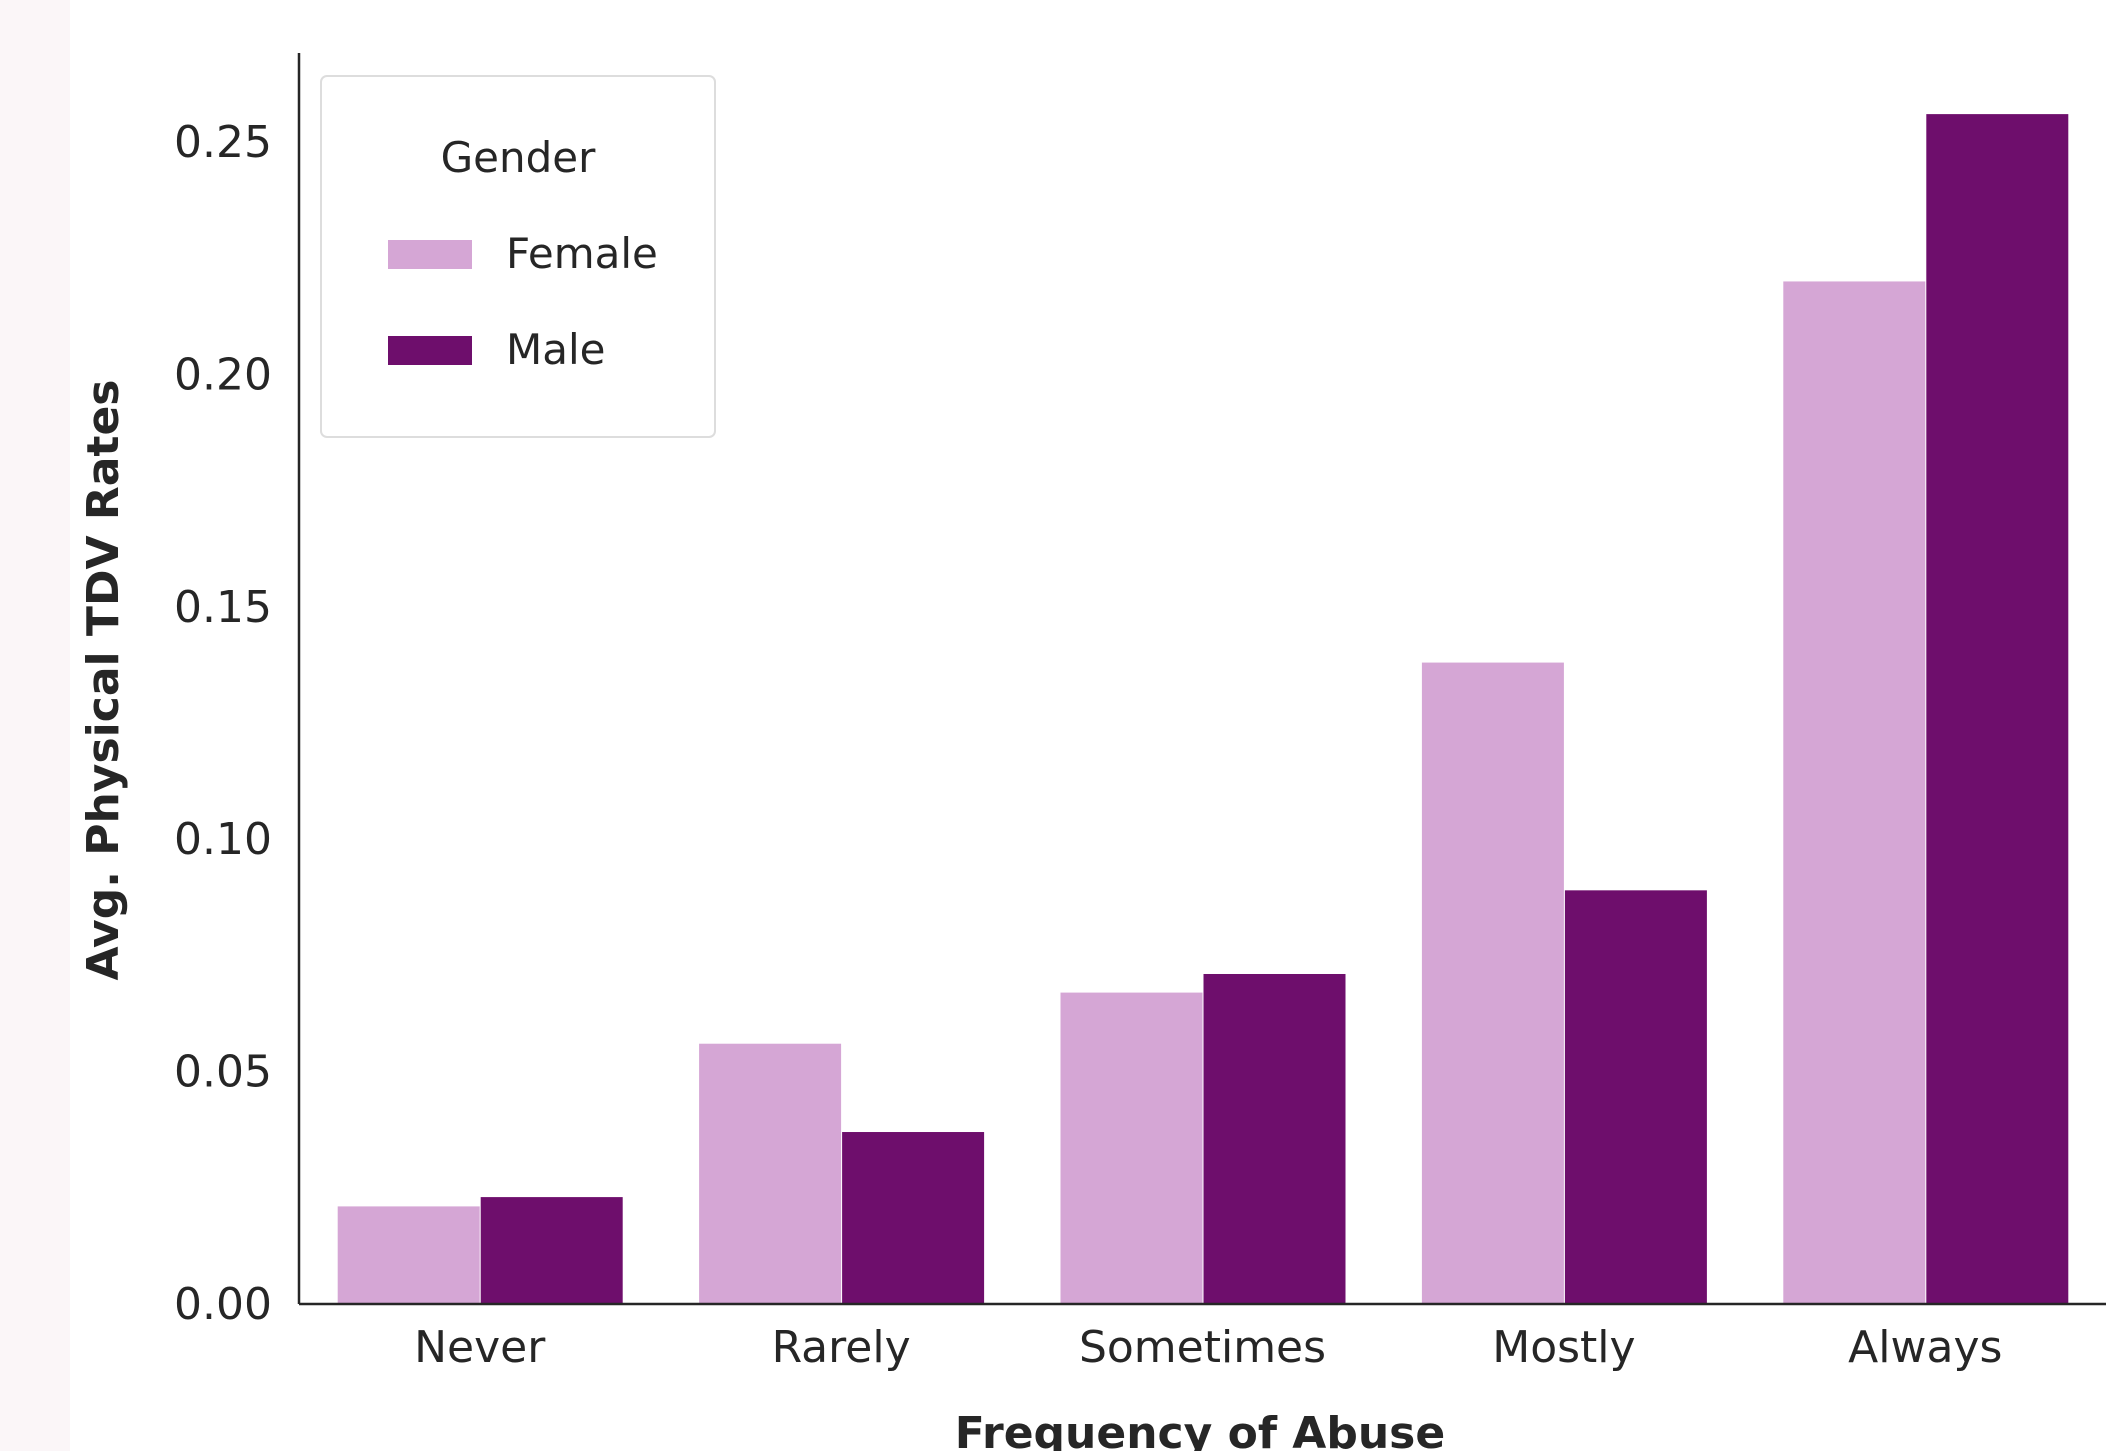 This screenshot has height=1451, width=2124. Describe the element at coordinates (408, 1255) in the screenshot. I see `bar-female-never` at that location.